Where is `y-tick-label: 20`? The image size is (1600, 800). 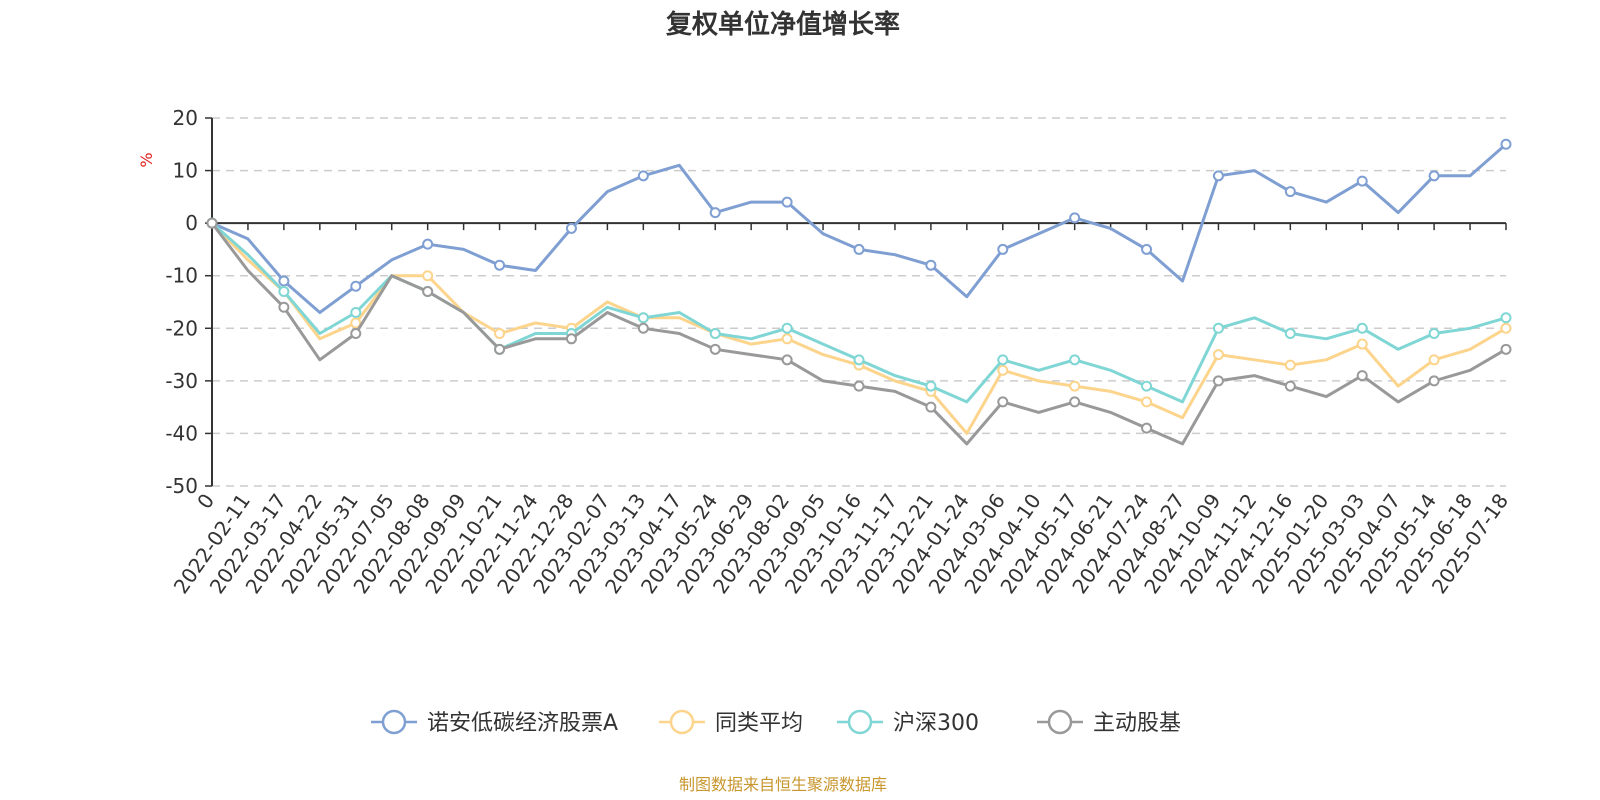 y-tick-label: 20 is located at coordinates (185, 118).